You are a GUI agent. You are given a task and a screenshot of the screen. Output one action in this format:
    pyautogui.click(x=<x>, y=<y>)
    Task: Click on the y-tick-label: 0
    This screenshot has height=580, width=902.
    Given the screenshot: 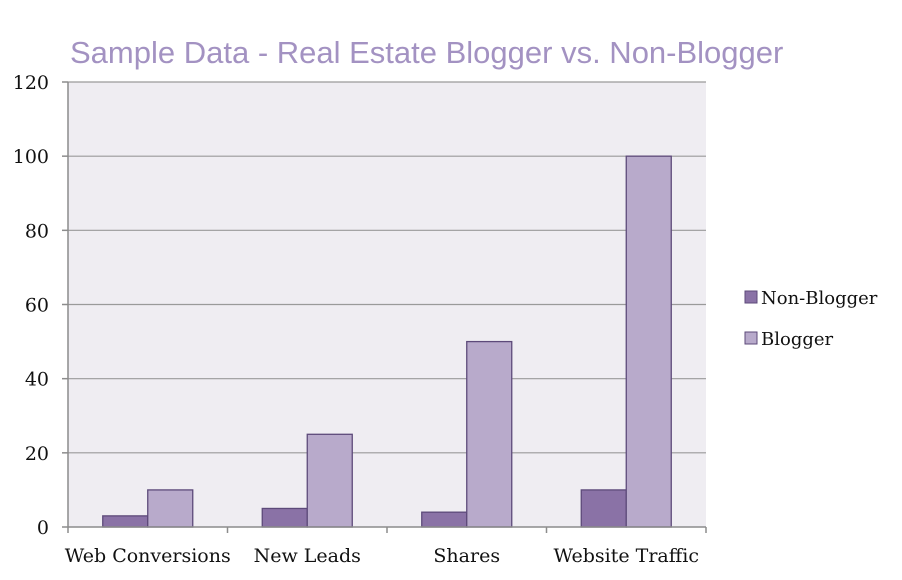 What is the action you would take?
    pyautogui.click(x=43, y=528)
    